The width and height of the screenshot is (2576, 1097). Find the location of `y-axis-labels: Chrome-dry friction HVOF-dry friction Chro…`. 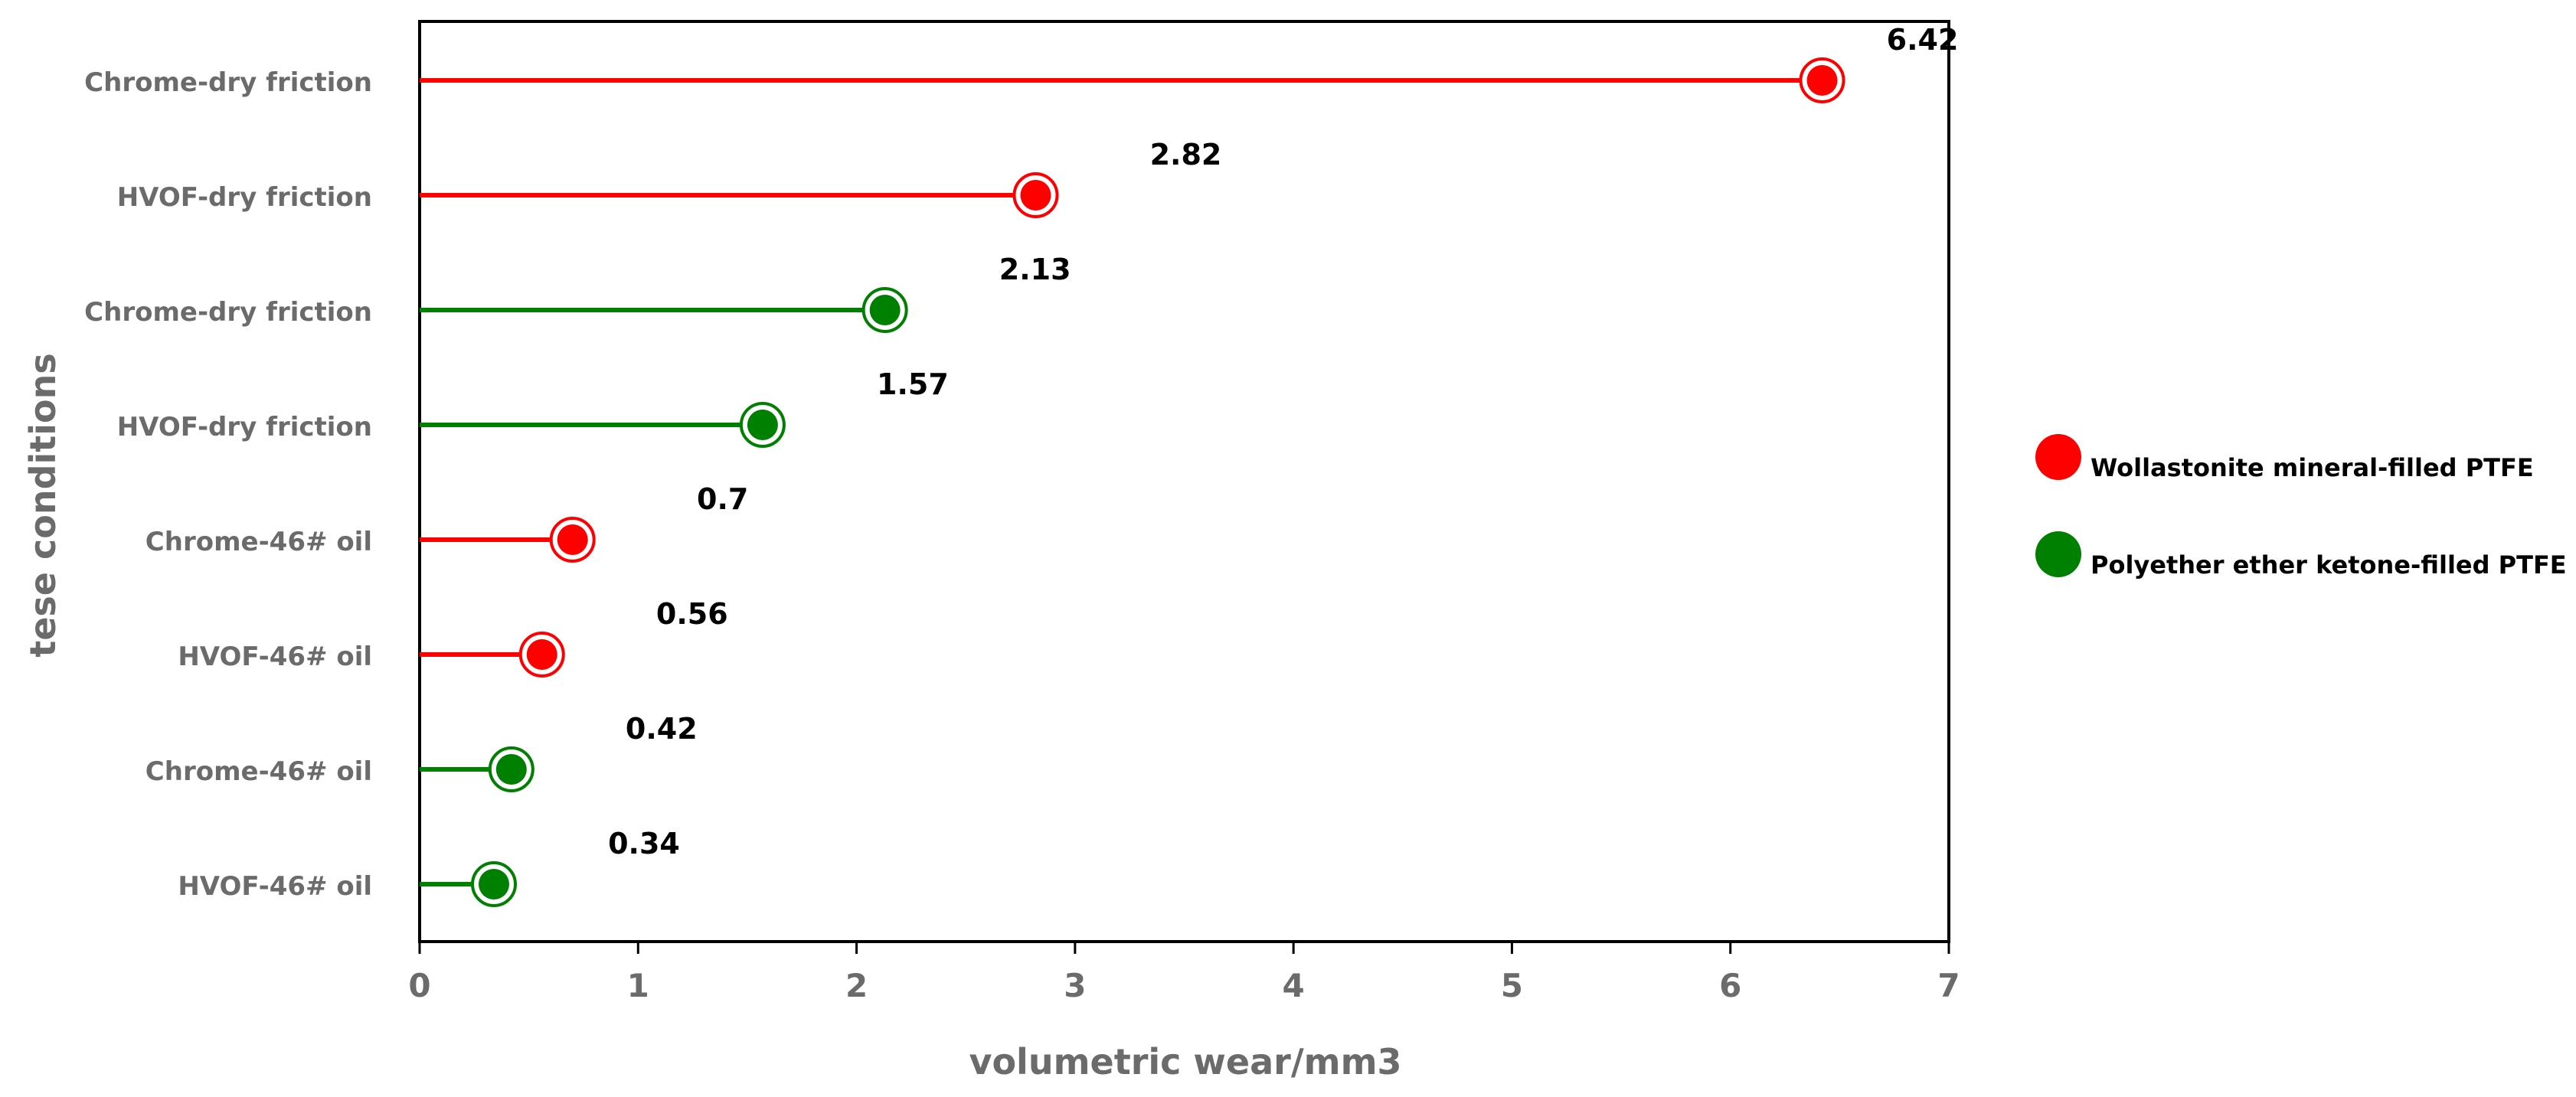

y-axis-labels: Chrome-dry friction HVOF-dry friction Chro… is located at coordinates (228, 484).